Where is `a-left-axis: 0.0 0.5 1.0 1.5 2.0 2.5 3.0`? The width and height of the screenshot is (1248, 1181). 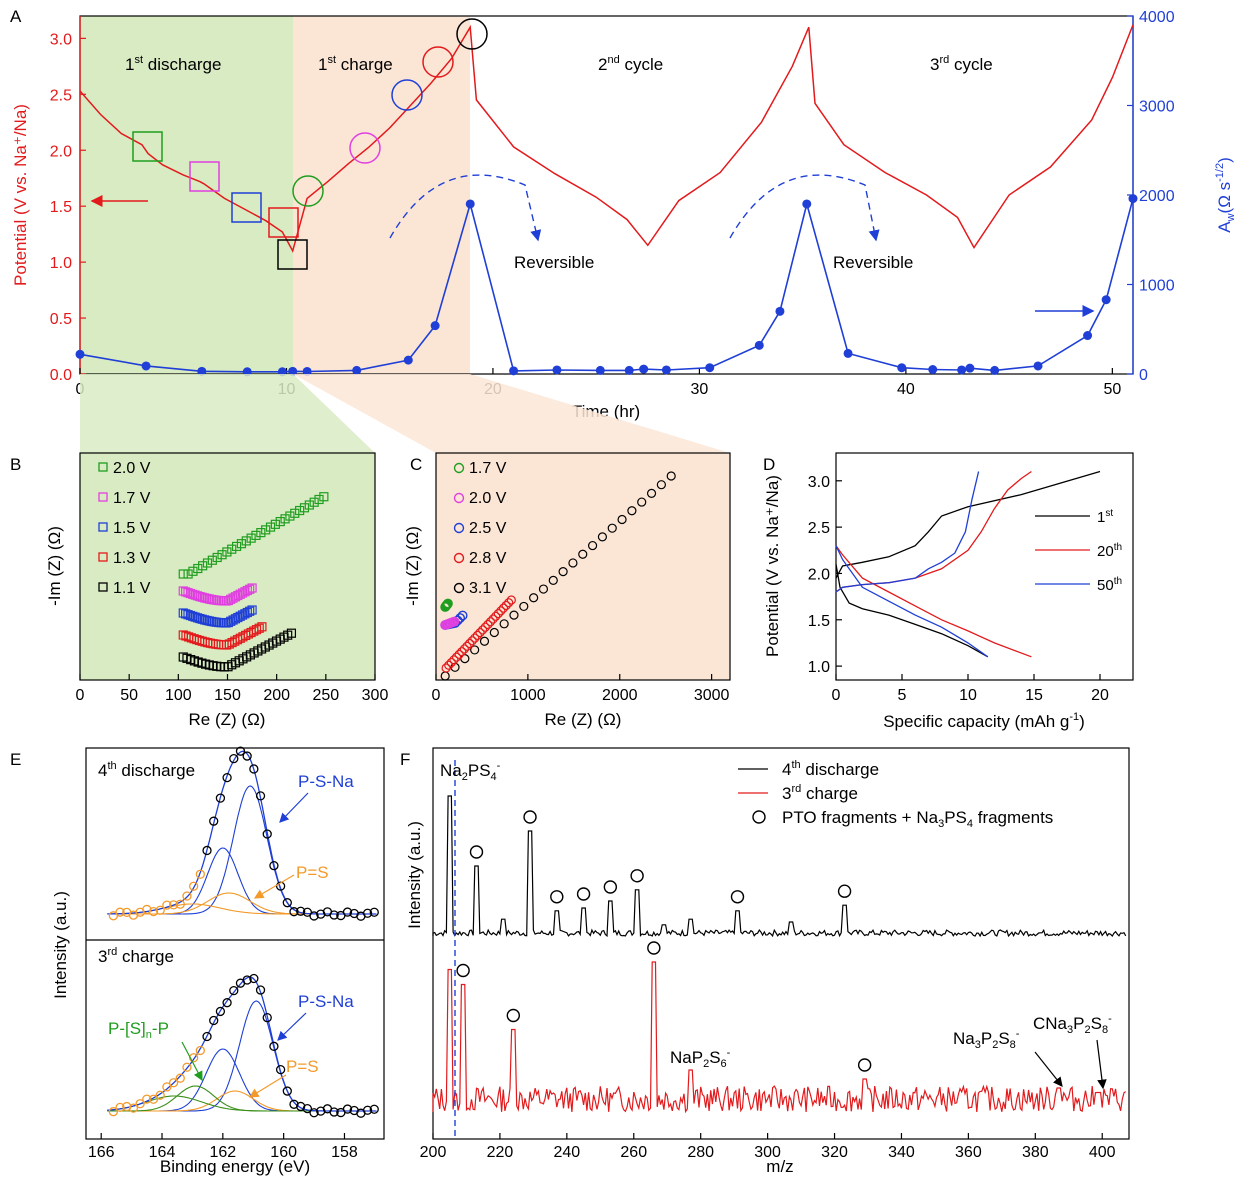 a-left-axis: 0.0 0.5 1.0 1.5 2.0 2.5 3.0 is located at coordinates (68, 200).